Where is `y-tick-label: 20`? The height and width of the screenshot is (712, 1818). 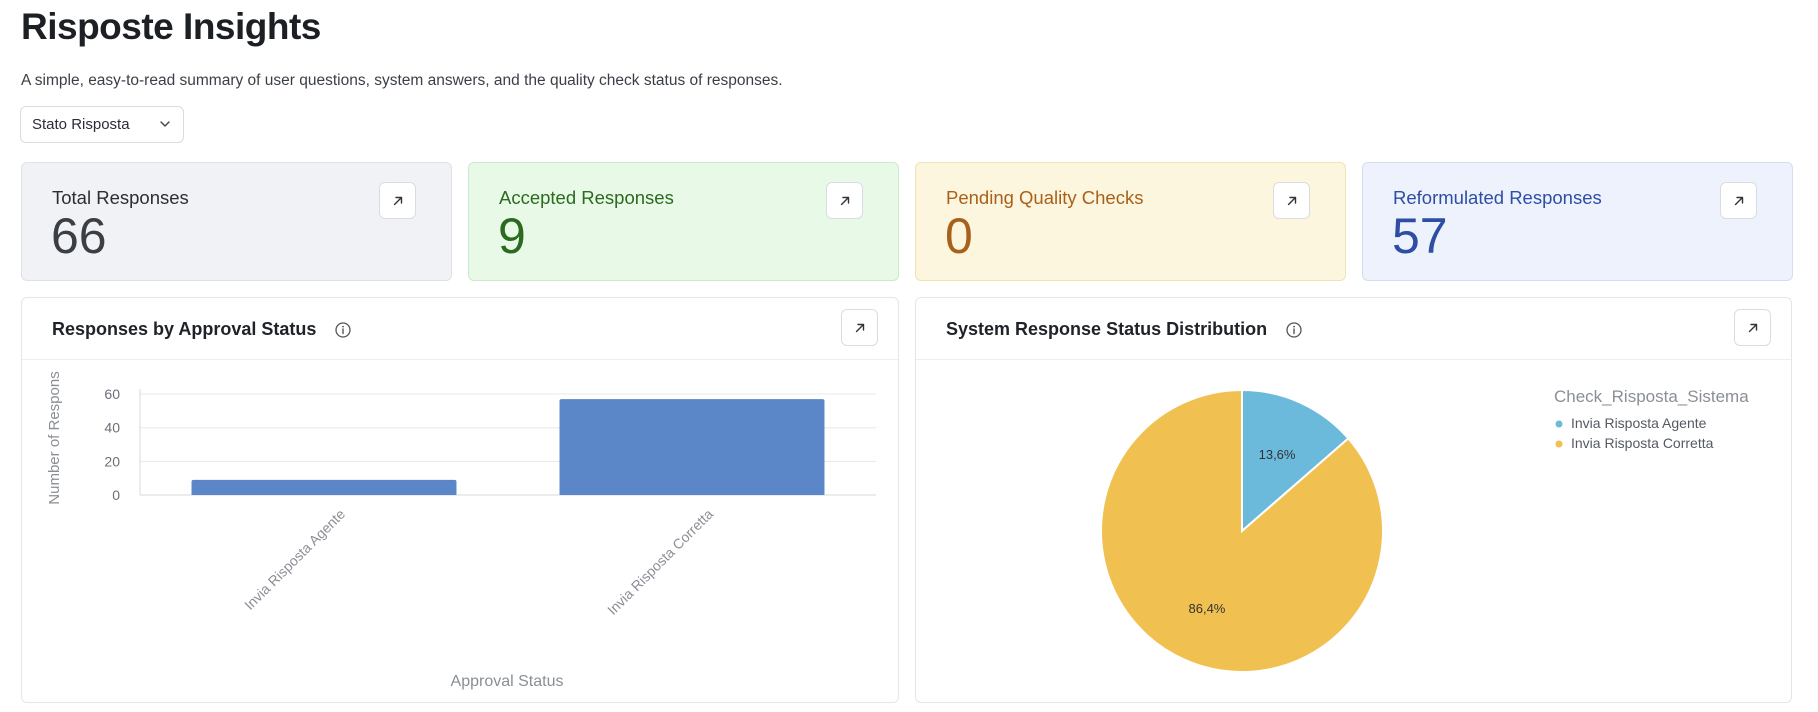 y-tick-label: 20 is located at coordinates (112, 461).